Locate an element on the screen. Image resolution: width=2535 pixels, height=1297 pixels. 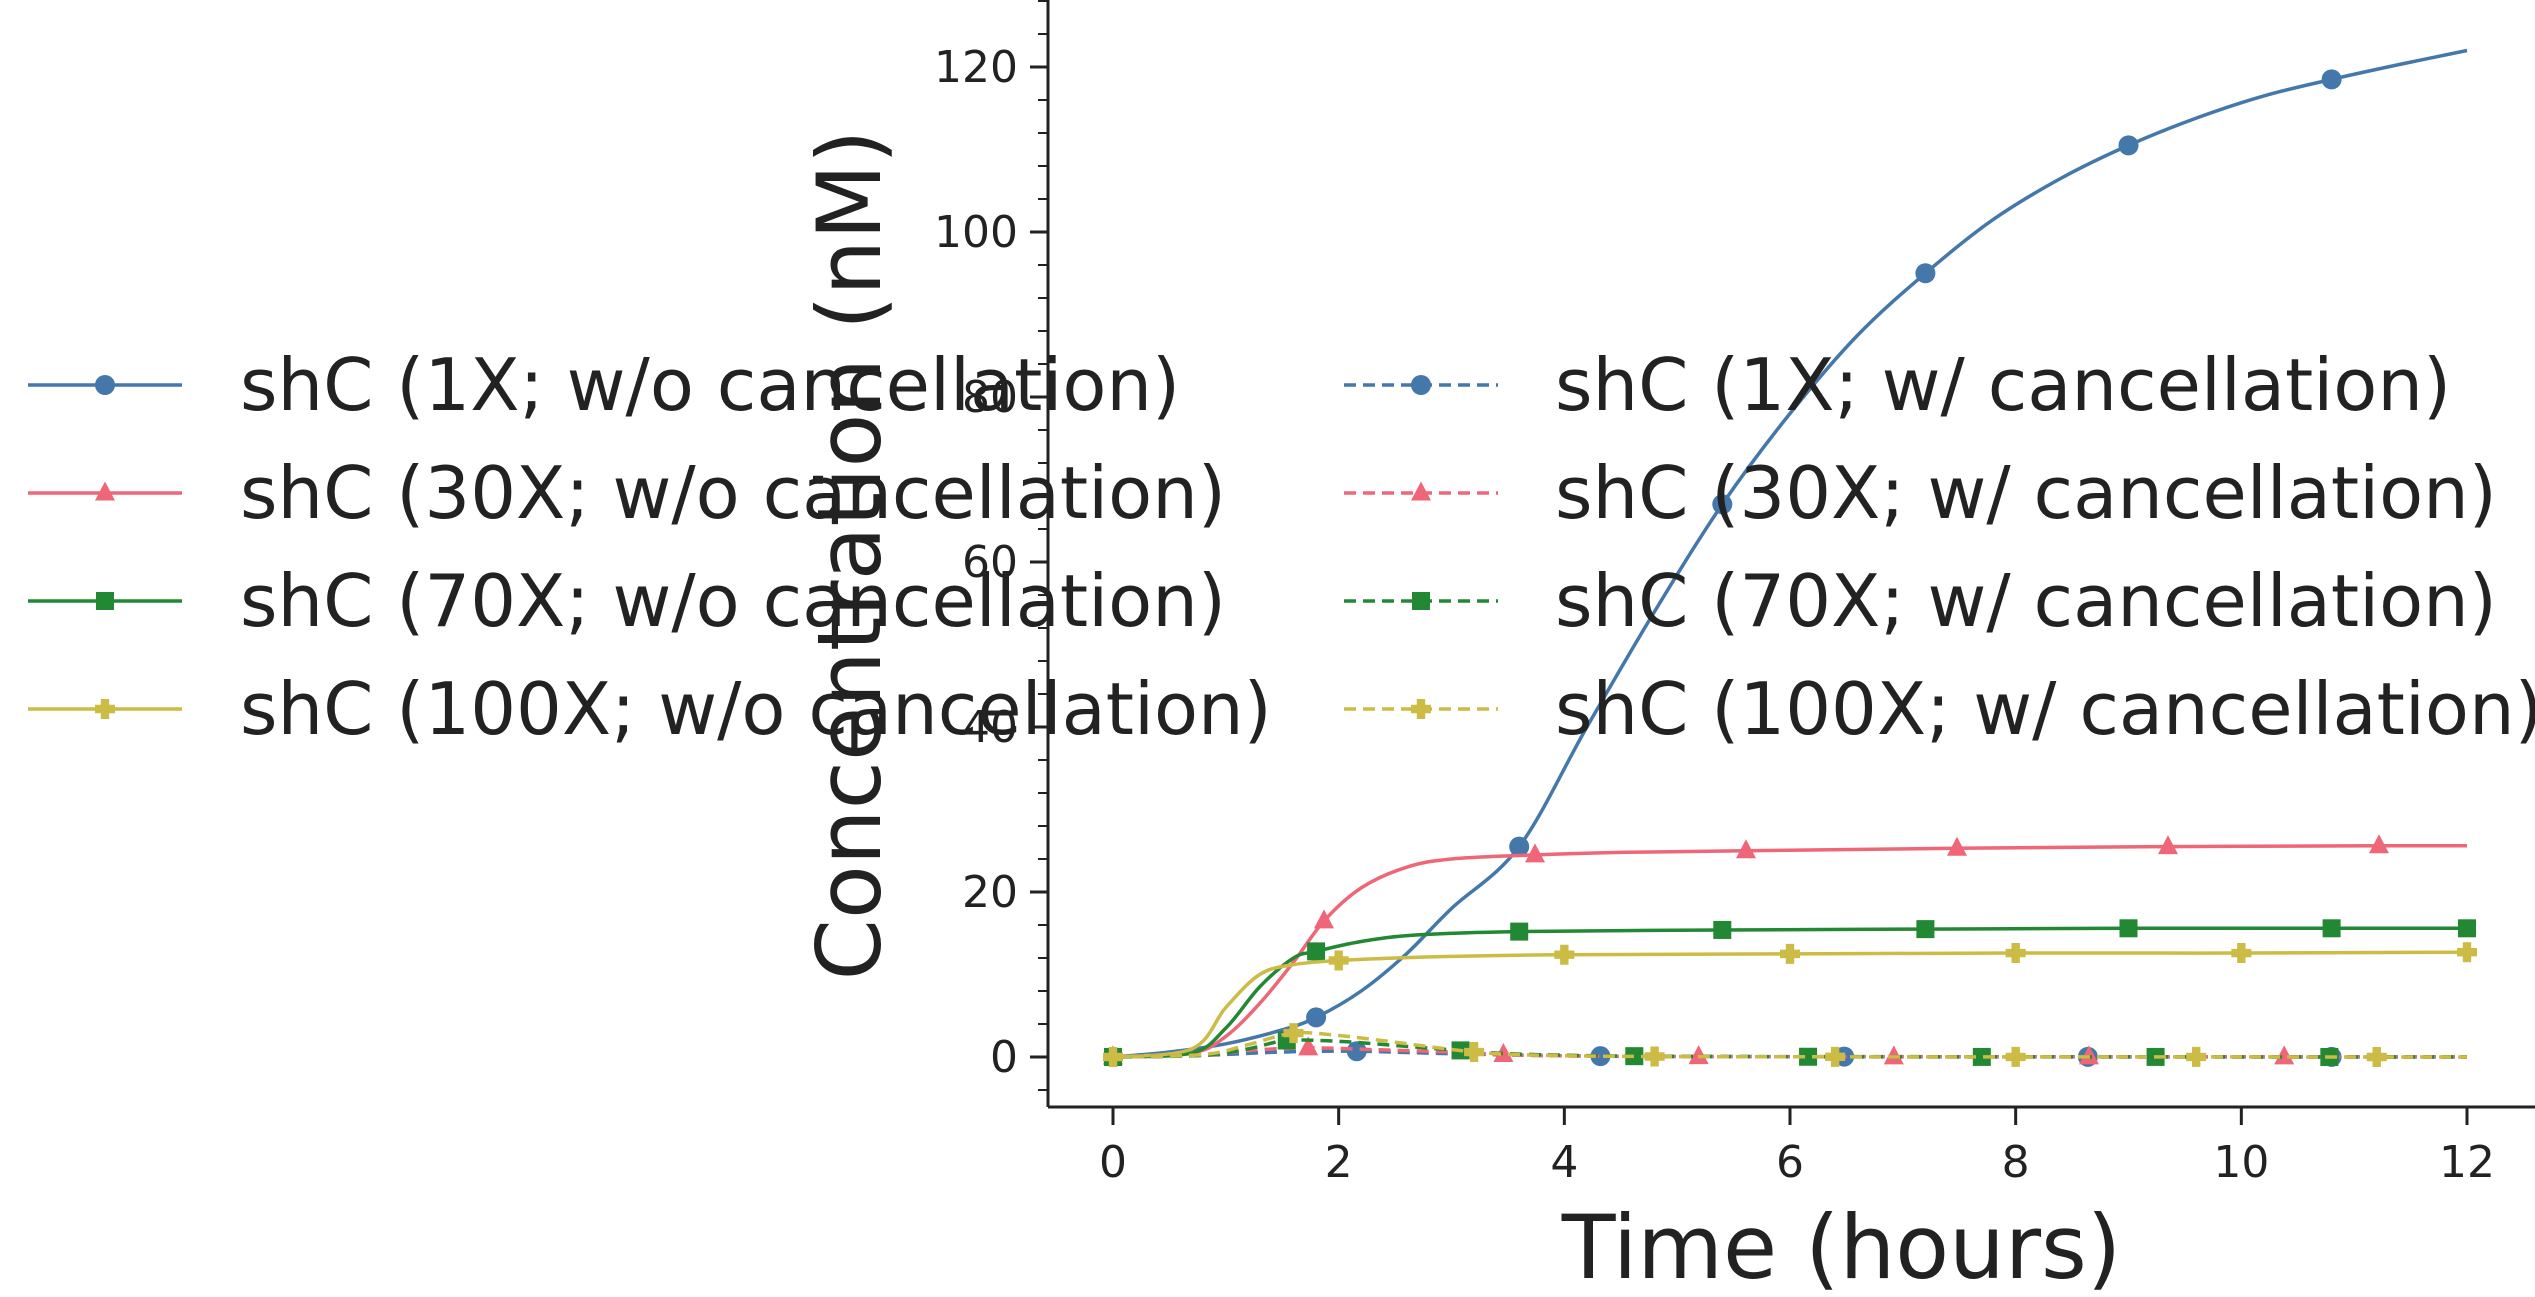
x-tick-label: 4 is located at coordinates (1564, 1162).